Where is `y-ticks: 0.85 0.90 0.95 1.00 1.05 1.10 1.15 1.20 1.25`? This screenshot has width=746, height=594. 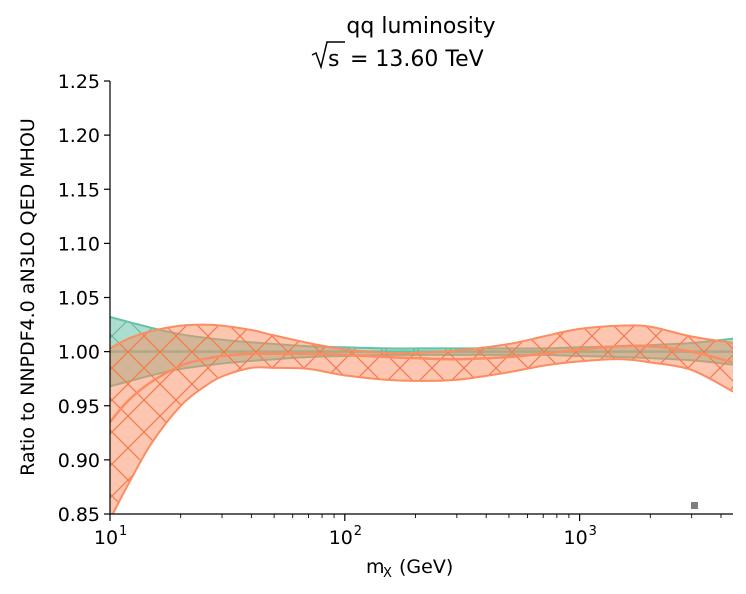
y-ticks: 0.85 0.90 0.95 1.00 1.05 1.10 1.15 1.20 1.25 is located at coordinates (84, 298).